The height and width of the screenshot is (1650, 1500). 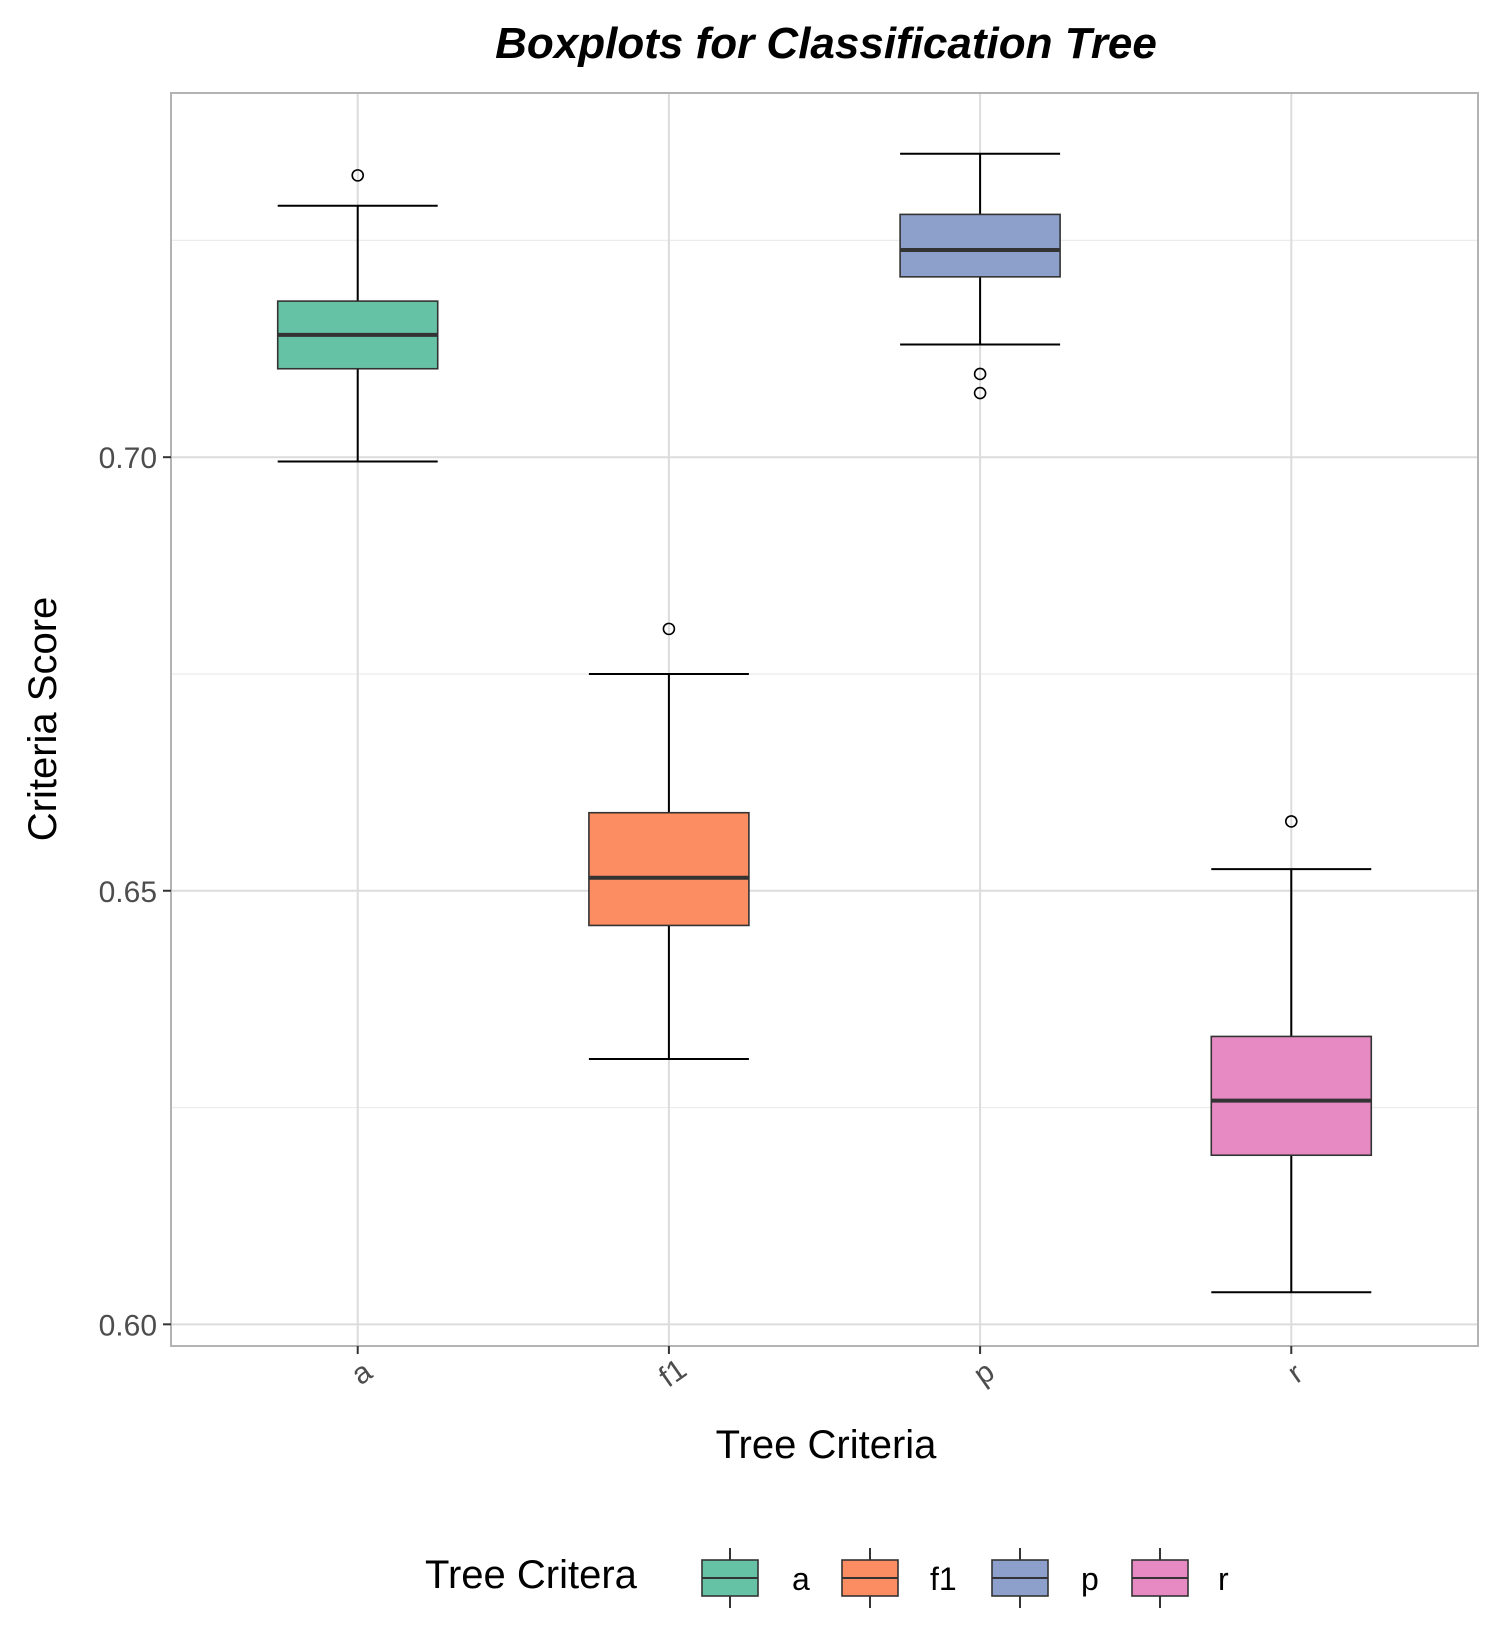 What do you see at coordinates (128, 892) in the screenshot?
I see `y-tick-label: 0.65` at bounding box center [128, 892].